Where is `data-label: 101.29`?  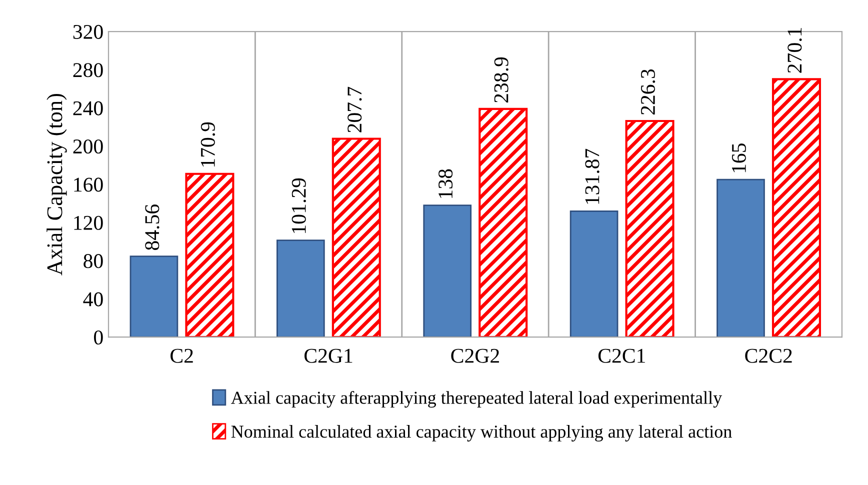
data-label: 101.29 is located at coordinates (299, 205).